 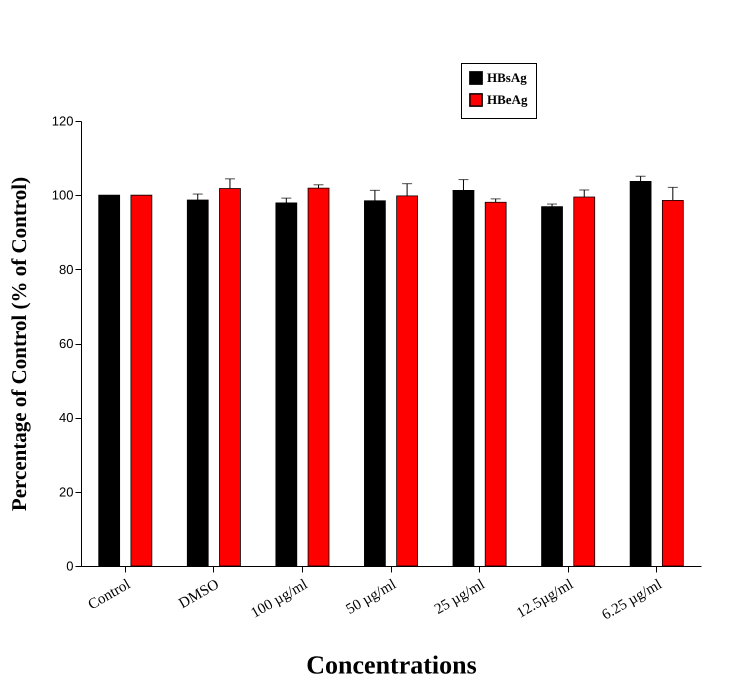 What do you see at coordinates (18, 344) in the screenshot?
I see `y-axis-title: Percentage of Control (% of Control)` at bounding box center [18, 344].